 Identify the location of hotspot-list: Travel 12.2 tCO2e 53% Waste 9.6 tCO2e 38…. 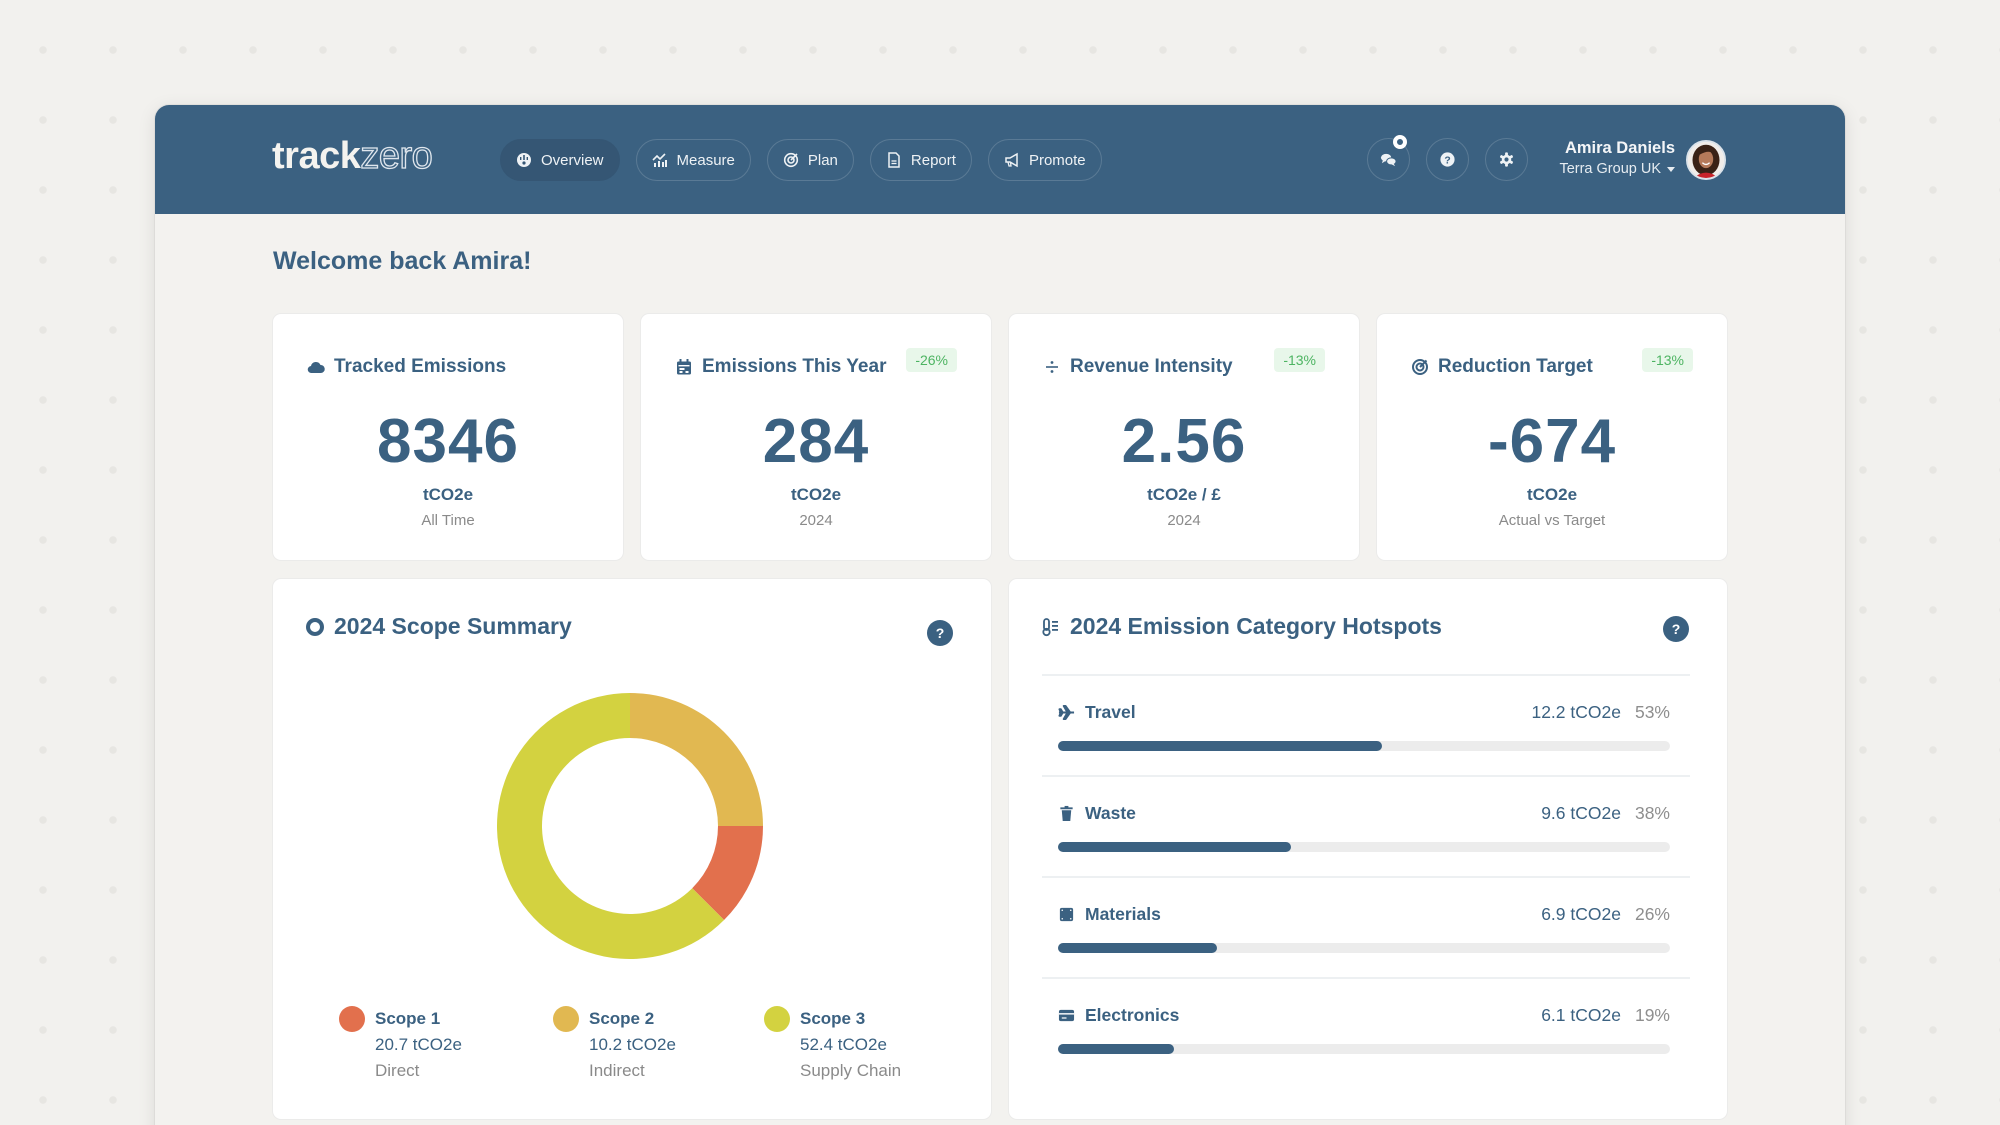
(1366, 876).